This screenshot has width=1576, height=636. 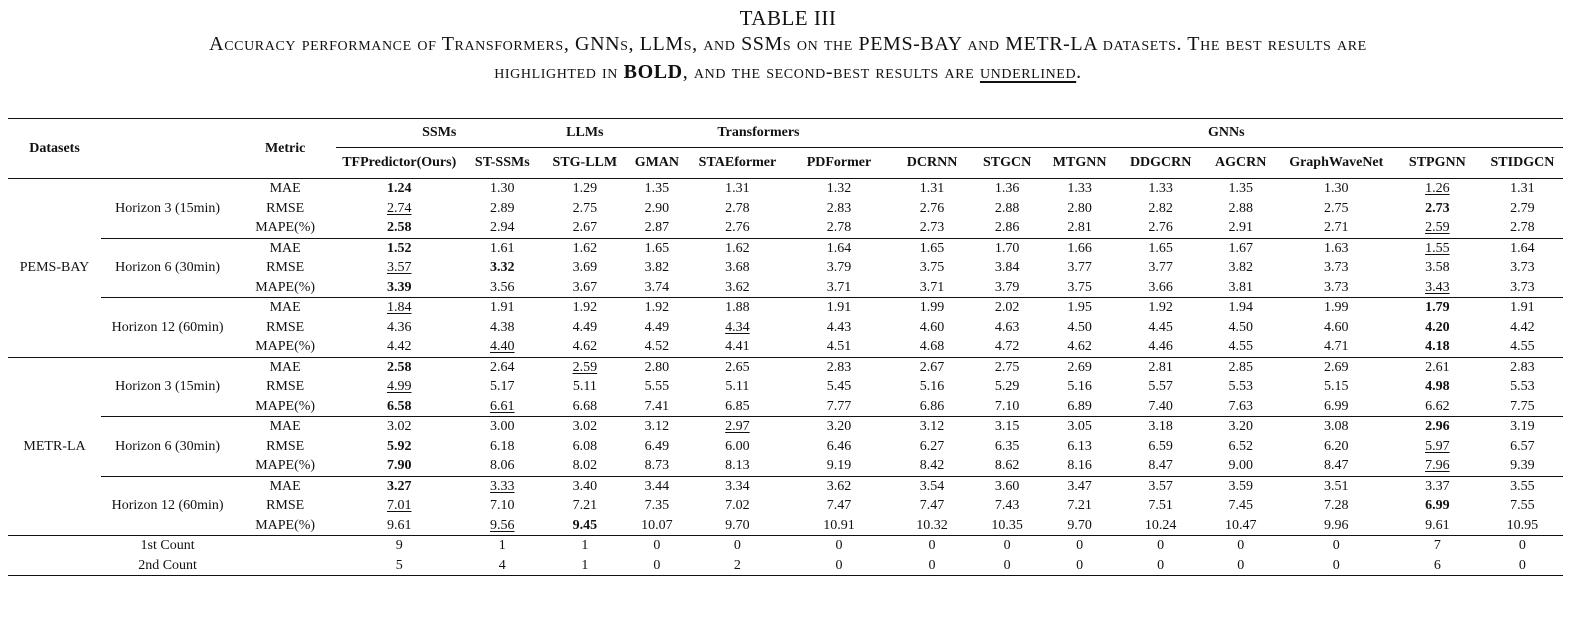 What do you see at coordinates (656, 506) in the screenshot?
I see `value-cell: 7.35` at bounding box center [656, 506].